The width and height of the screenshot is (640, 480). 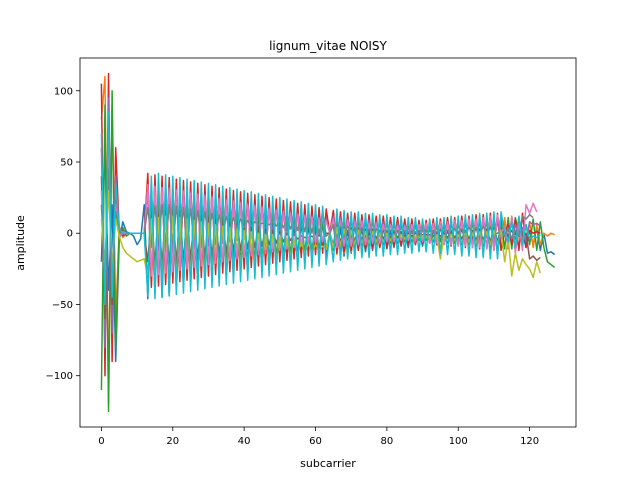 I want to click on x-axis-label: subcarrier, so click(x=328, y=463).